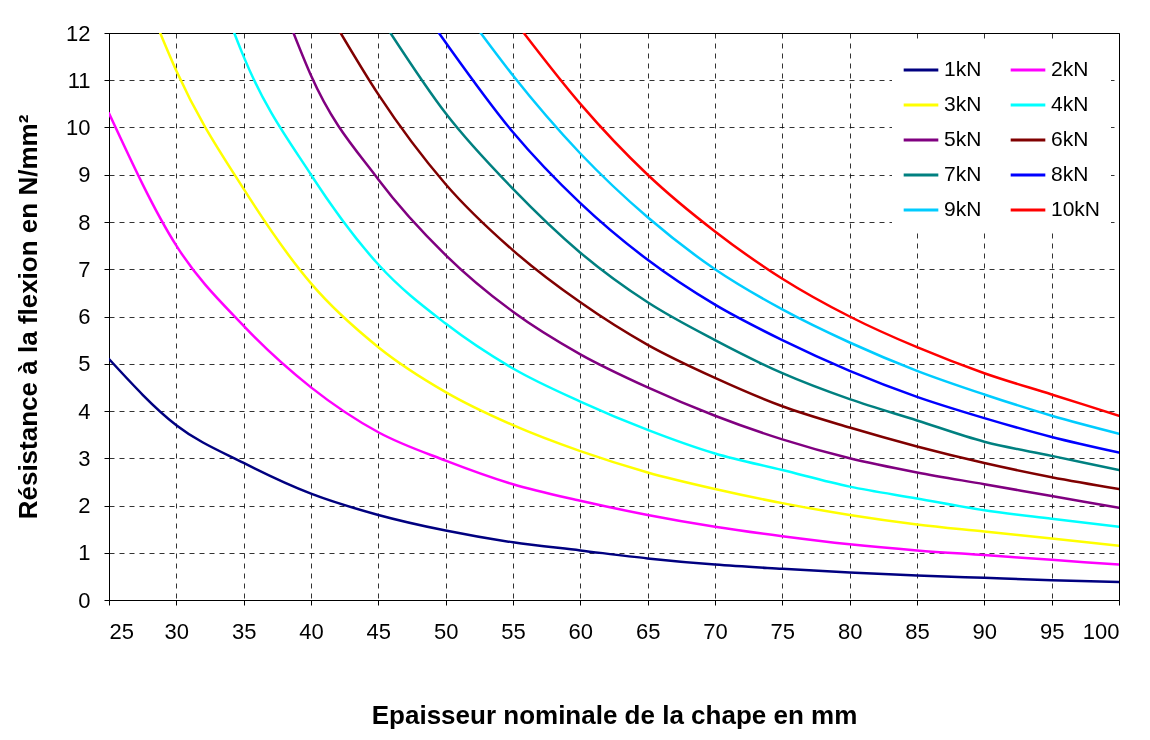 Image resolution: width=1150 pixels, height=740 pixels. Describe the element at coordinates (1070, 68) in the screenshot. I see `legend-label: 2kN` at that location.